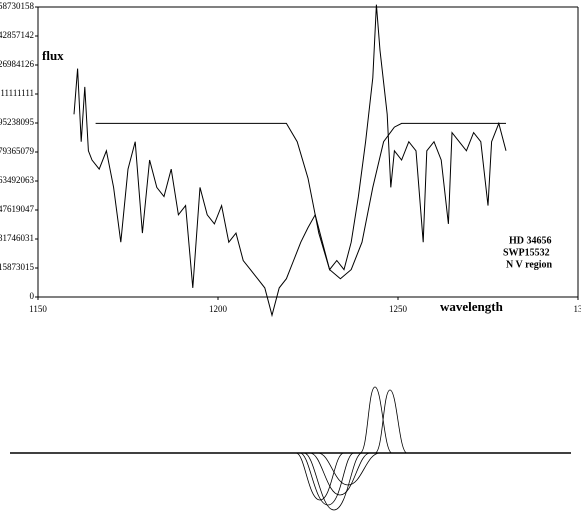 The height and width of the screenshot is (512, 581). Describe the element at coordinates (218, 309) in the screenshot. I see `x-tick-label: 1200` at that location.